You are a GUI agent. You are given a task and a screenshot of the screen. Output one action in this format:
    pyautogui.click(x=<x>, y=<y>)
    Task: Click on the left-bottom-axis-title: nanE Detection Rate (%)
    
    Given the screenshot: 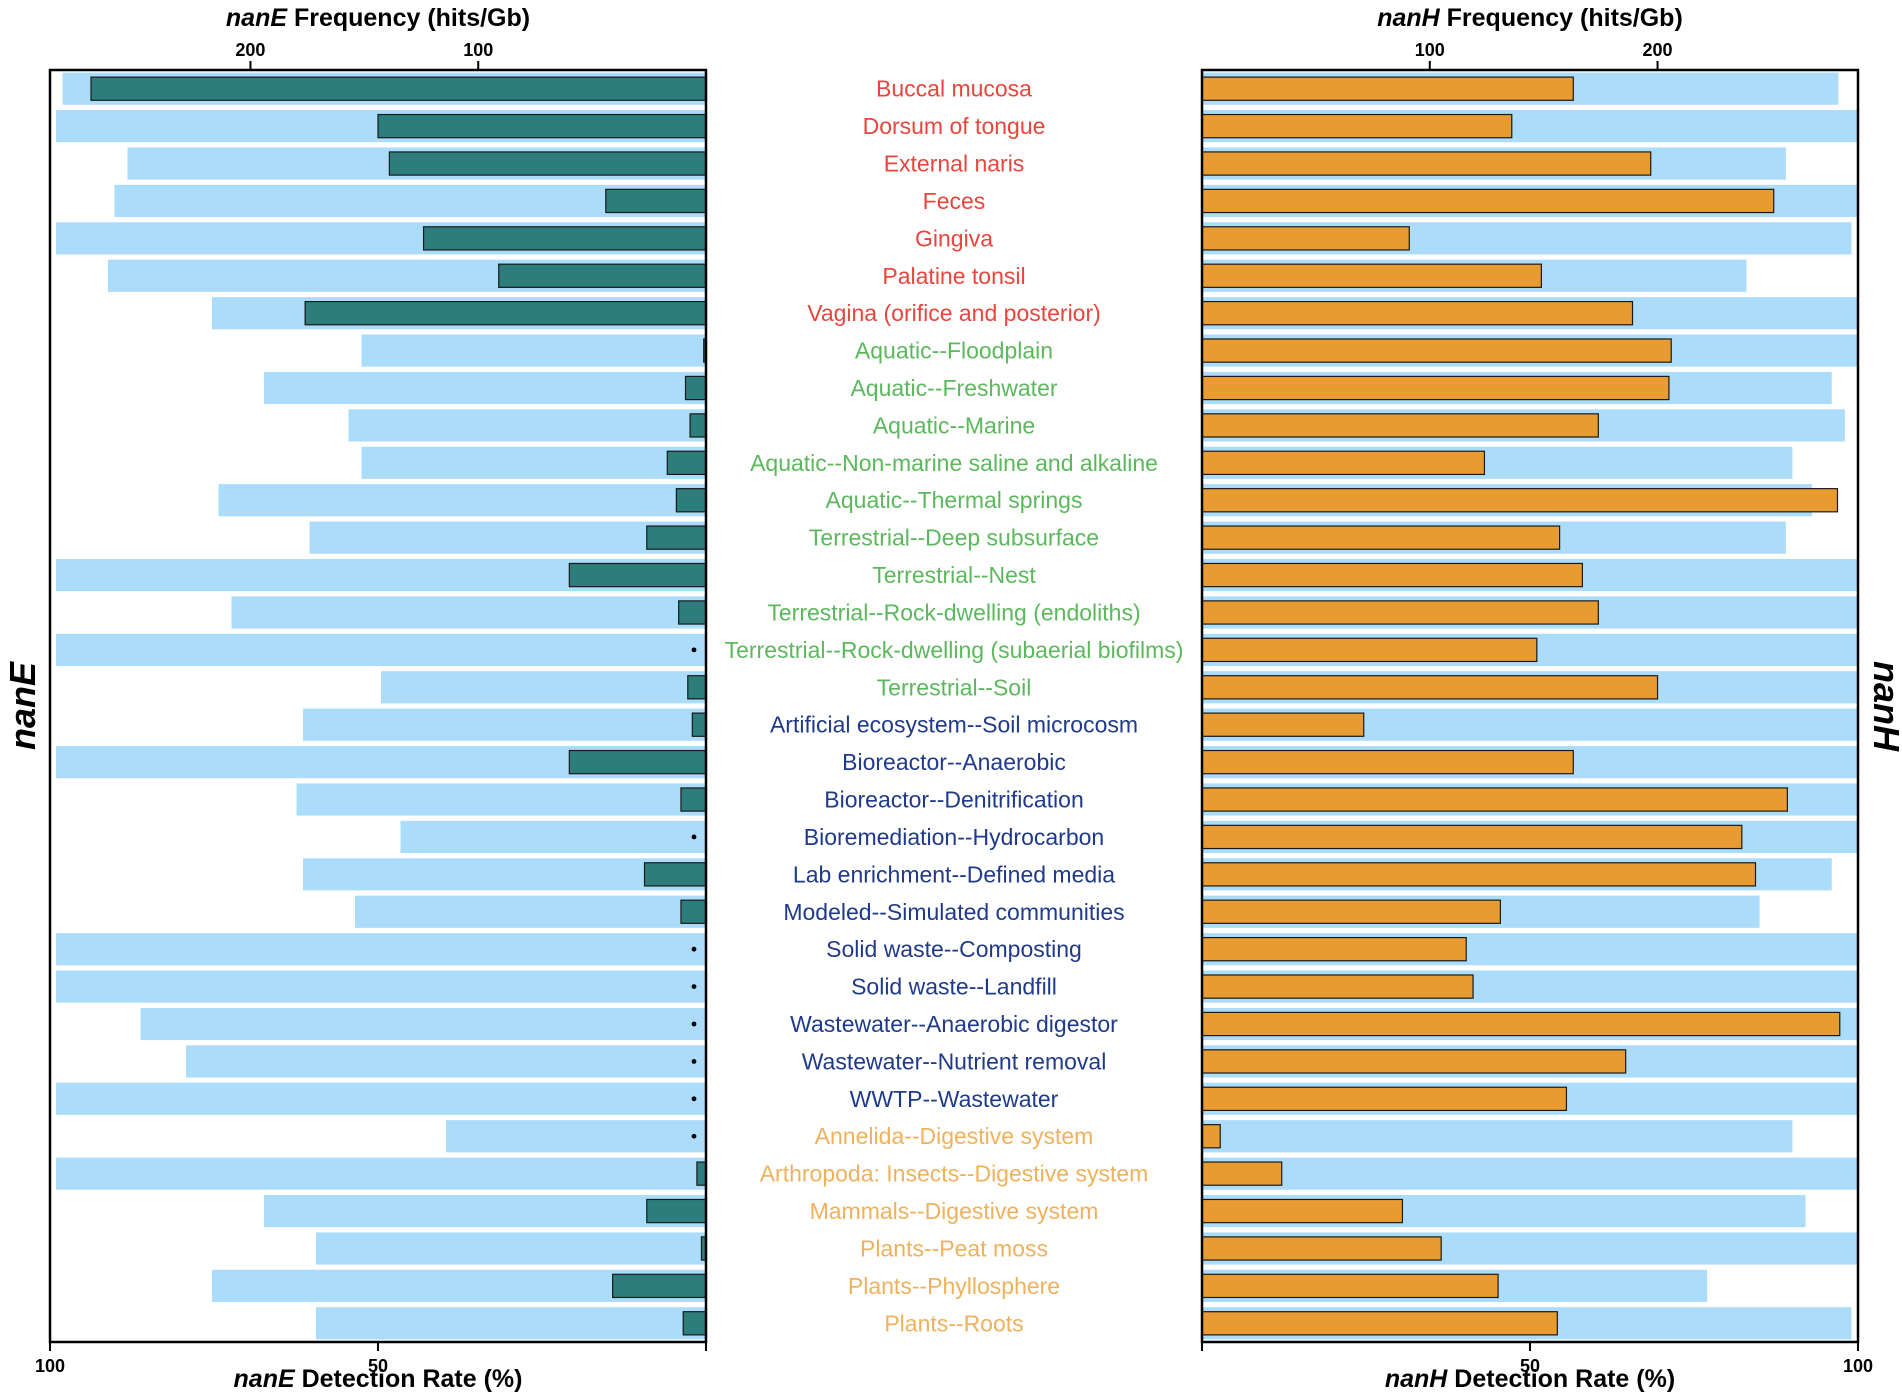 What is the action you would take?
    pyautogui.click(x=378, y=1379)
    